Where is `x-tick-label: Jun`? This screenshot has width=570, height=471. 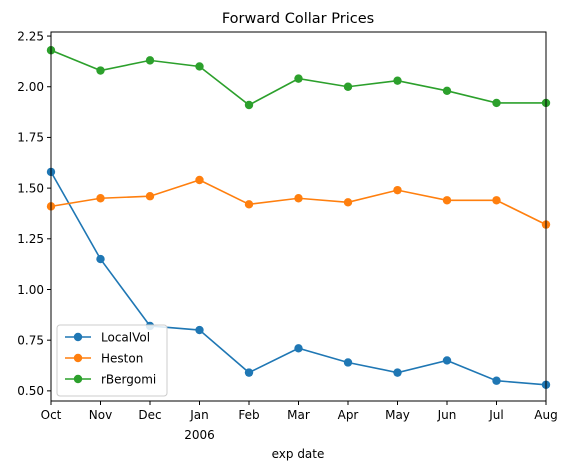 x-tick-label: Jun is located at coordinates (447, 415).